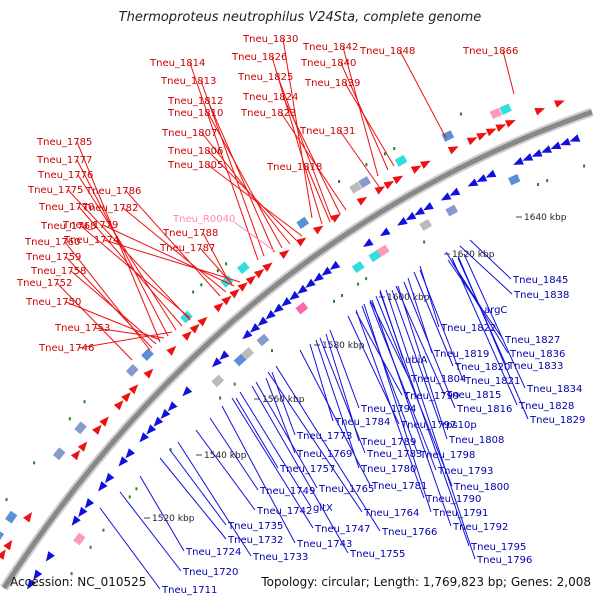  Describe the element at coordinates (461, 354) in the screenshot. I see `reverse-gene-label: Tneu_1819` at that location.